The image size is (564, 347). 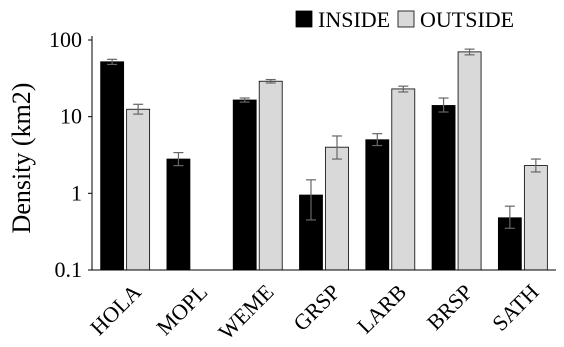 I want to click on x-category-label: WEME, so click(x=245, y=310).